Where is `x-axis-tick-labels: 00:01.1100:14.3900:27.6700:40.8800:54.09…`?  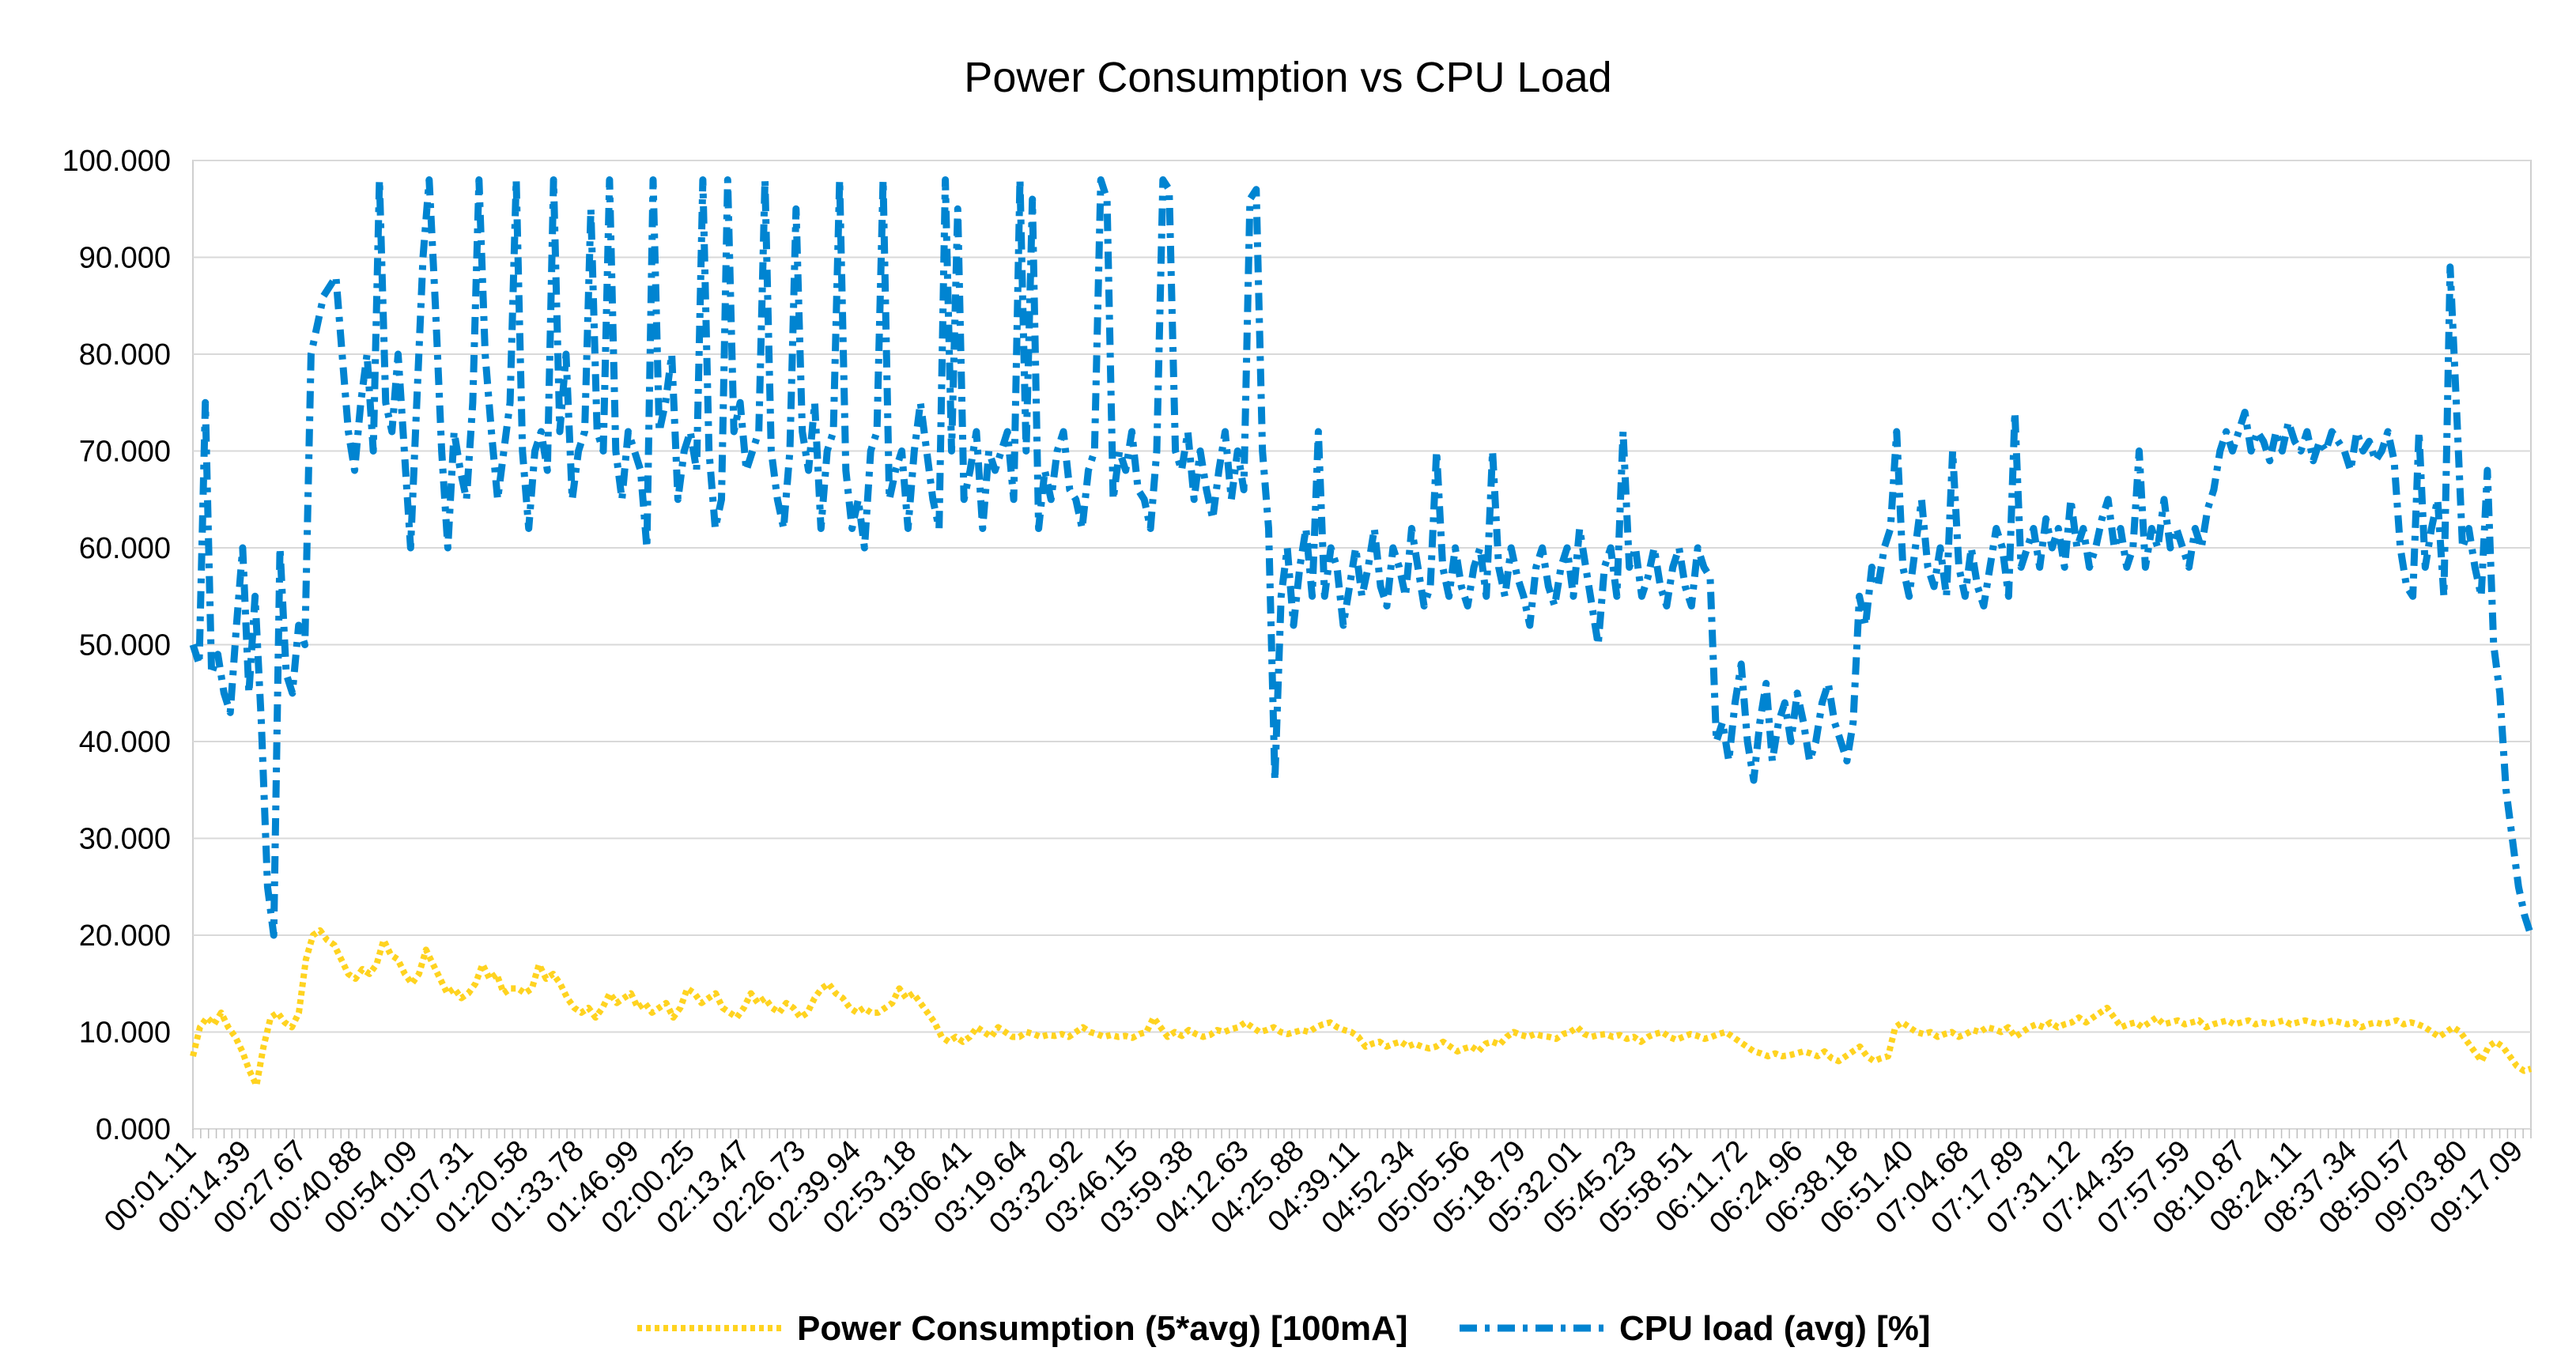 x-axis-tick-labels: 00:01.1100:14.3900:27.6700:40.8800:54.09… is located at coordinates (1313, 1187).